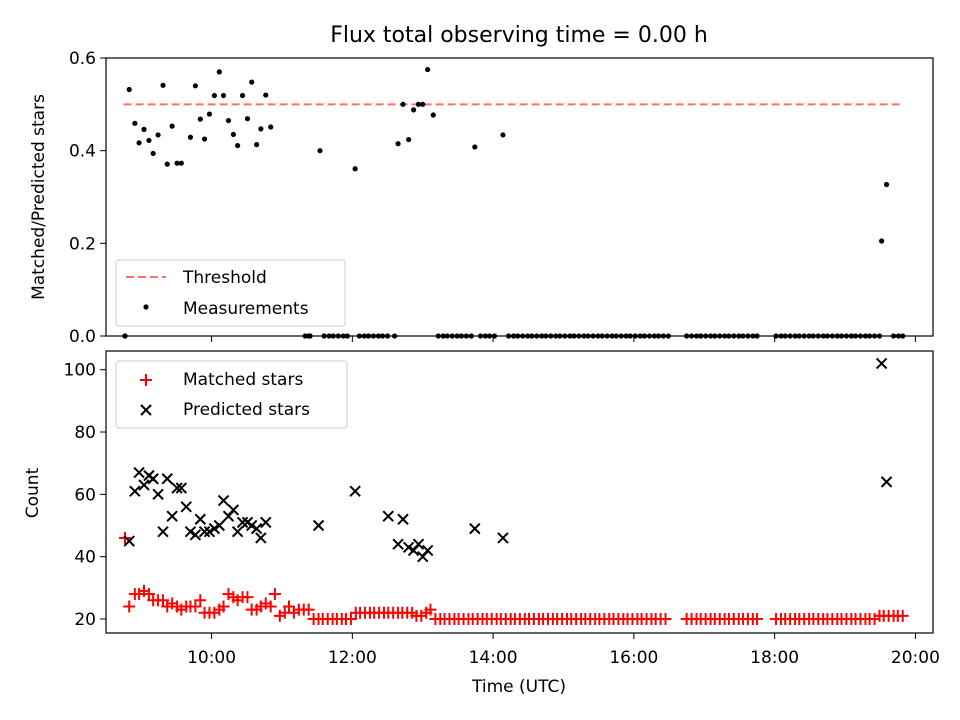  I want to click on top-y-tick-label: 0.0, so click(82, 337).